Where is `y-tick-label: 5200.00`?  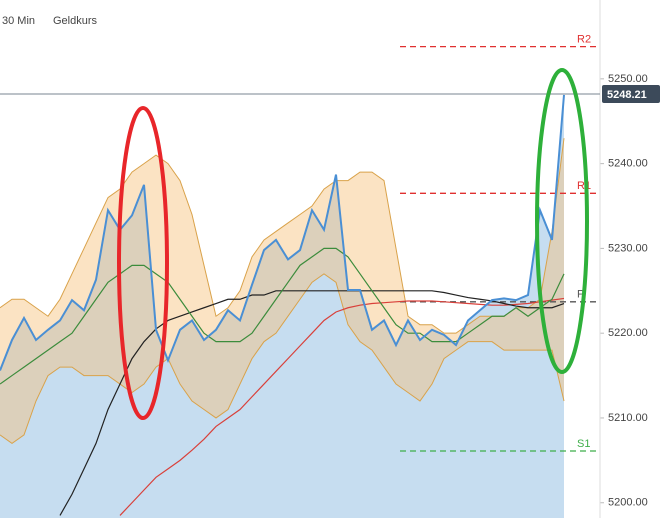
y-tick-label: 5200.00 is located at coordinates (628, 503).